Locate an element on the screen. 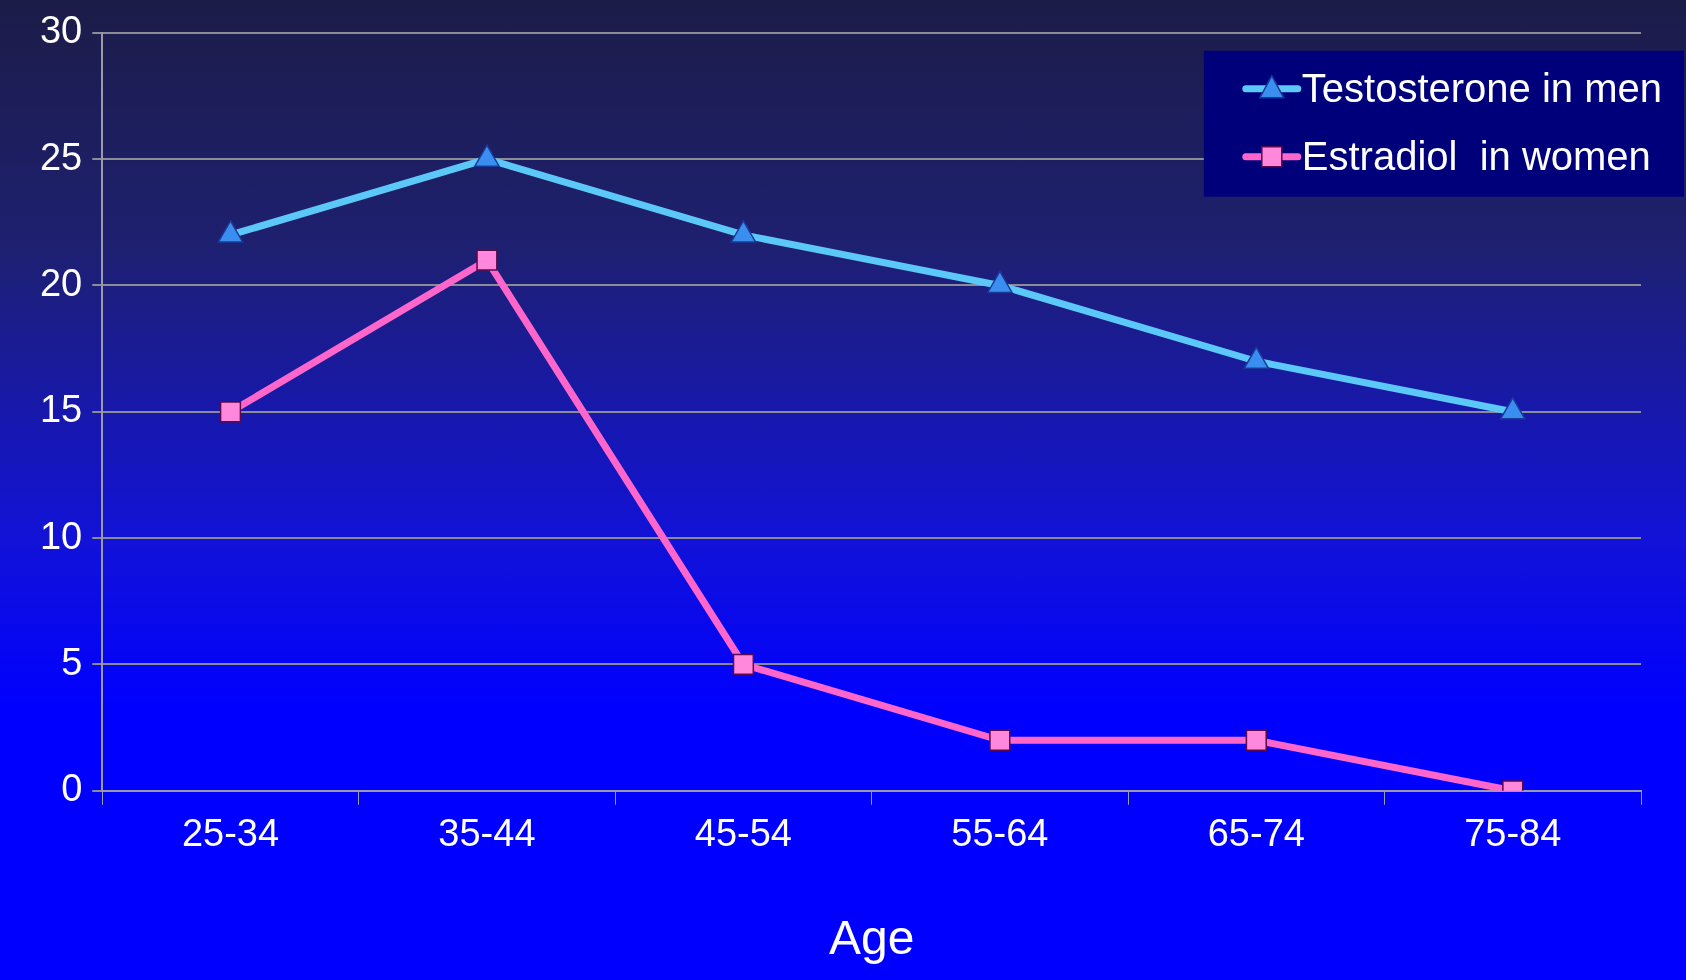 The height and width of the screenshot is (980, 1686). y-tick-label: 5 is located at coordinates (72, 661).